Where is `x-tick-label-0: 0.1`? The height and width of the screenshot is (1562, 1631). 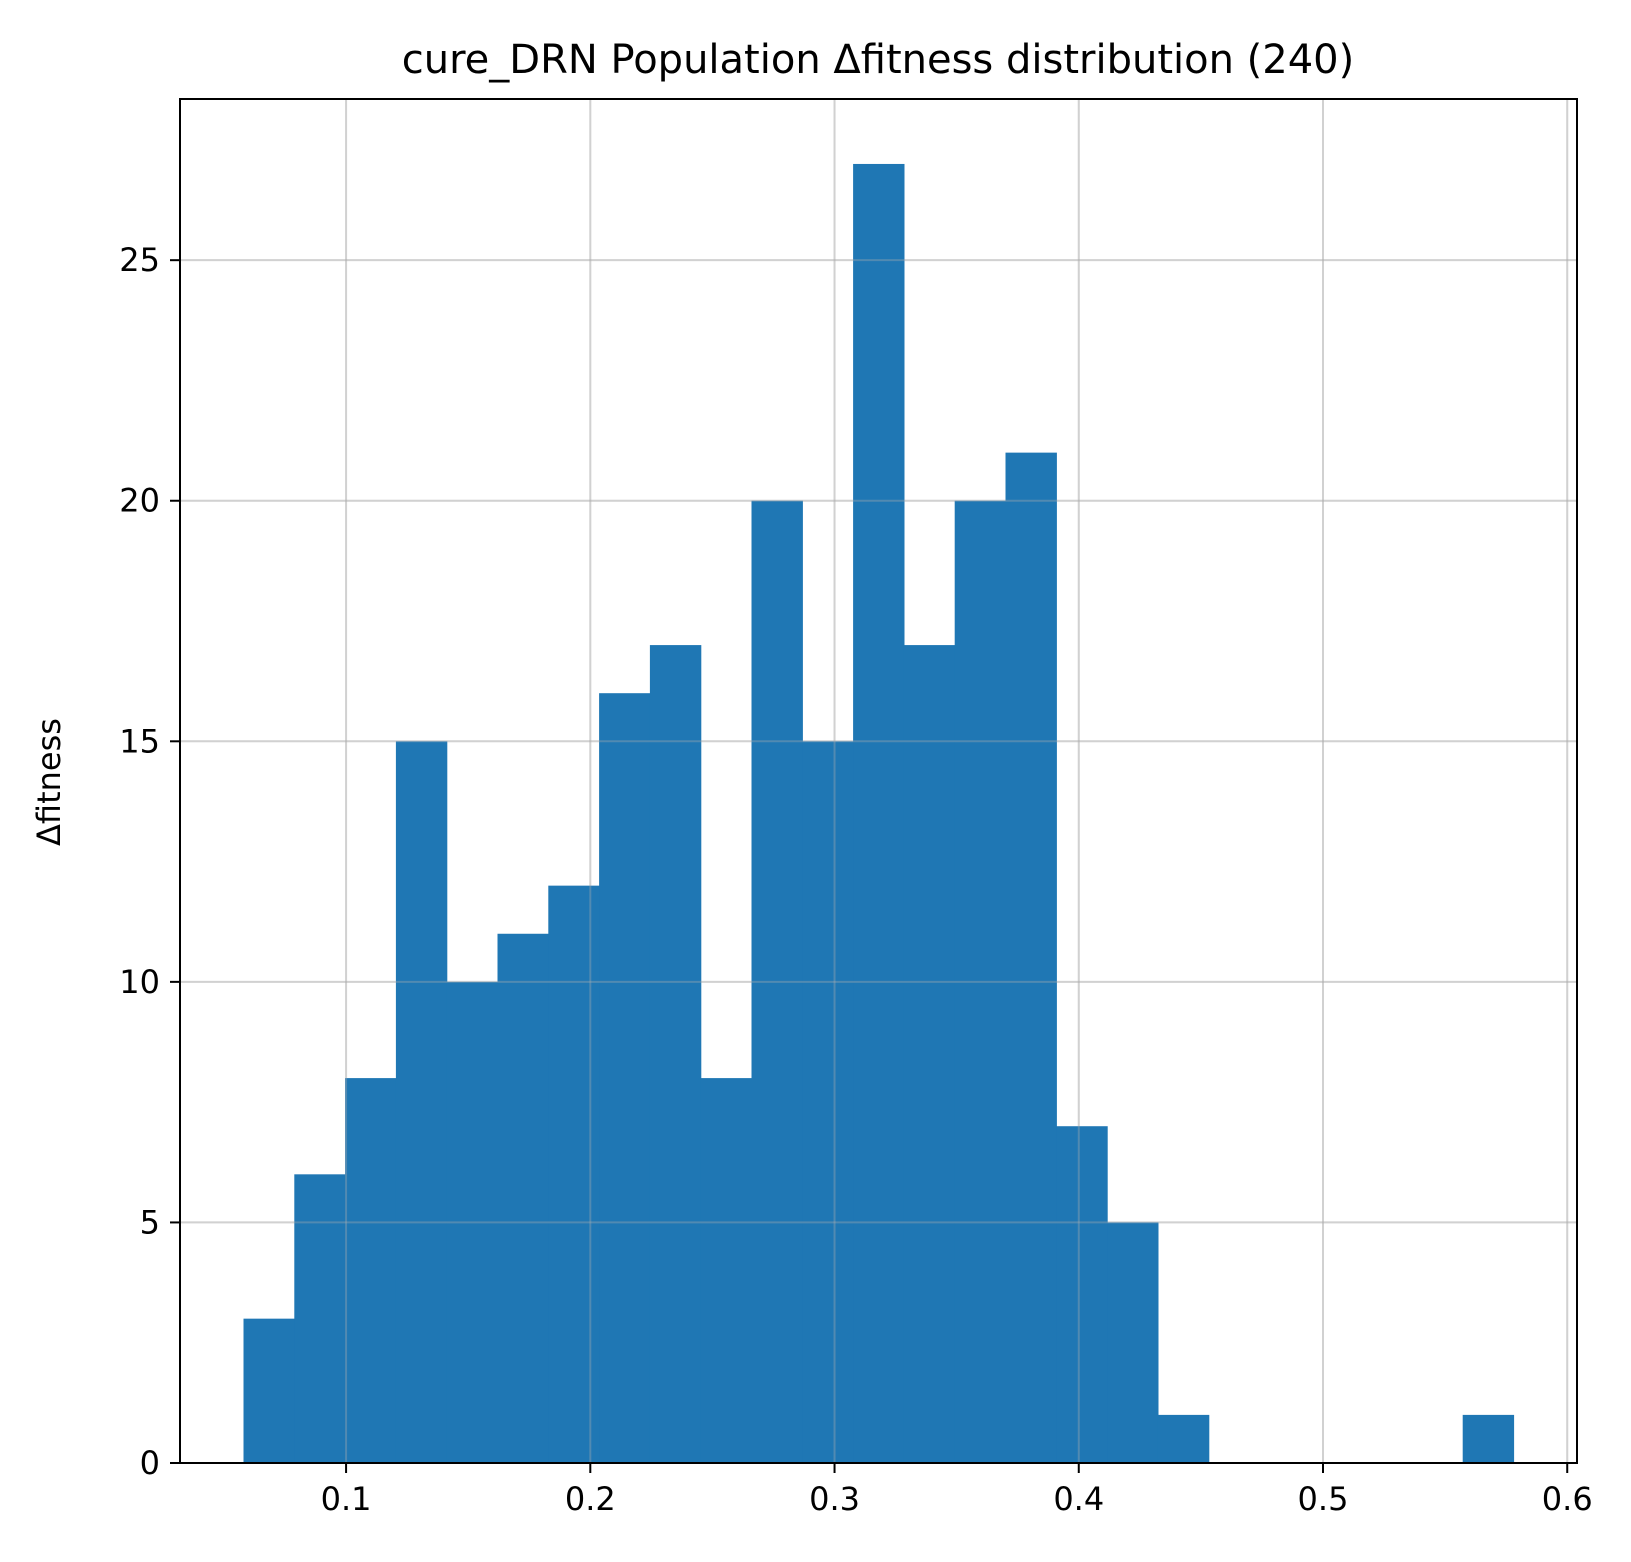 x-tick-label-0: 0.1 is located at coordinates (346, 1499).